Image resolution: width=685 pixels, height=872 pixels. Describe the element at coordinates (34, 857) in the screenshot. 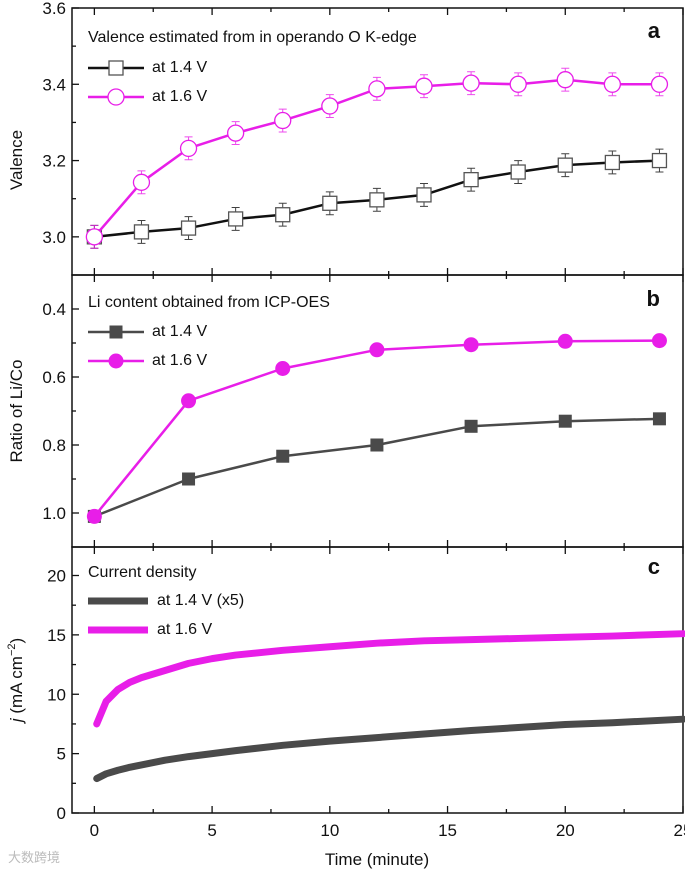

I see `watermark: 大数跨境` at that location.